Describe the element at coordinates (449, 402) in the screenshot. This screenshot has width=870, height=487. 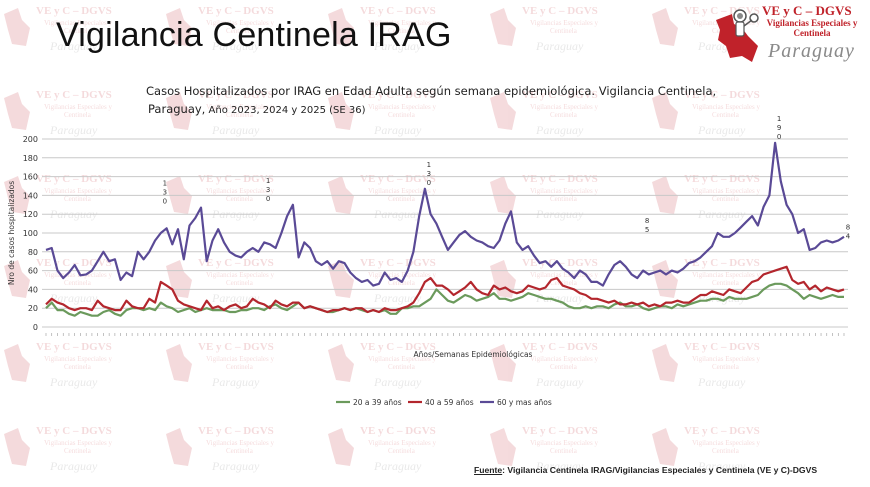
I see `legend-label: 40 a 59 años` at that location.